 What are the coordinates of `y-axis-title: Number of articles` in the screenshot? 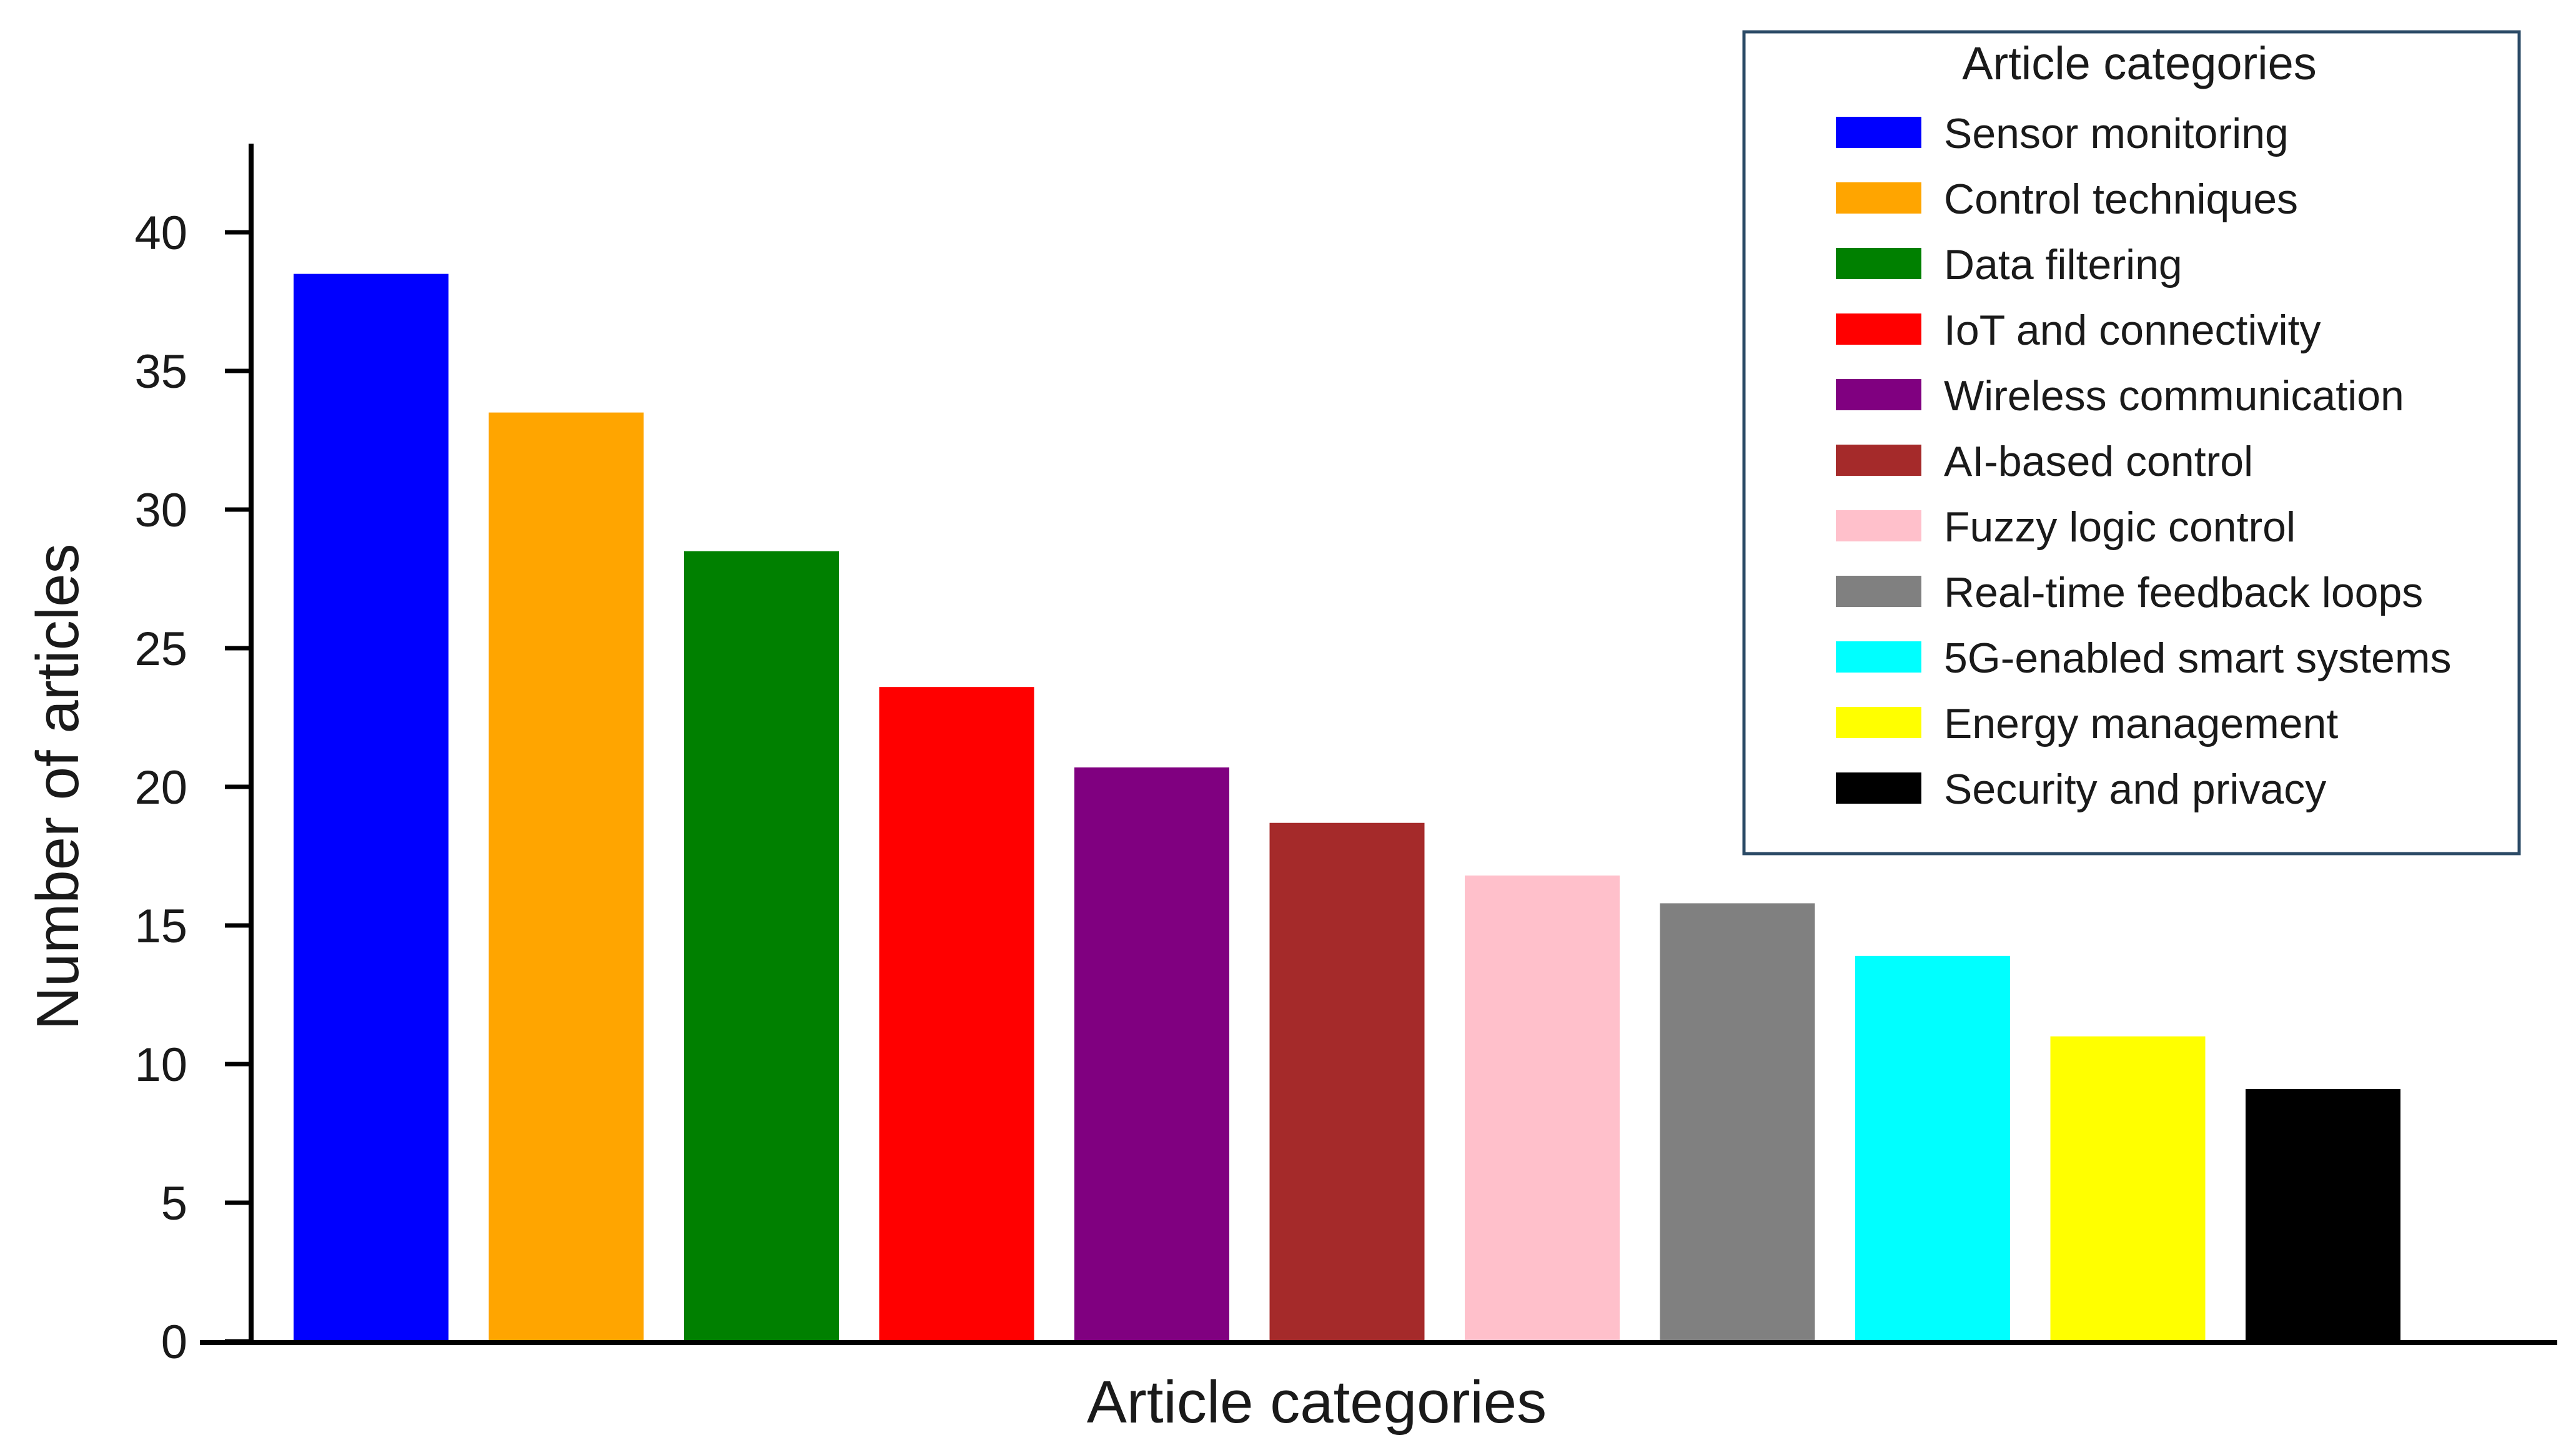 It's located at (57, 787).